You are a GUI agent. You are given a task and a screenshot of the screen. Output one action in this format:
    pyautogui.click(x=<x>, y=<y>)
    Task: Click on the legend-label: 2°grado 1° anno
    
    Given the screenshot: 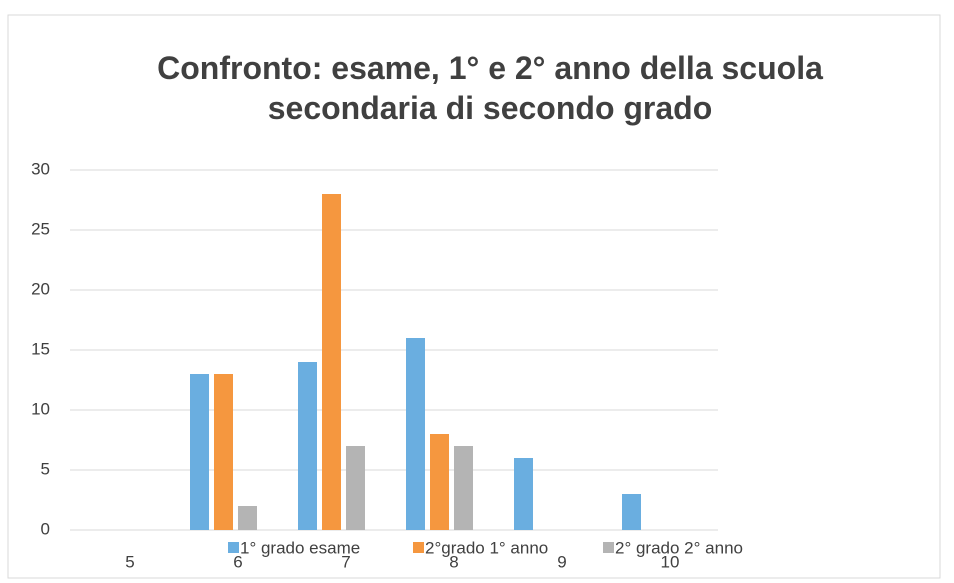 What is the action you would take?
    pyautogui.click(x=486, y=547)
    